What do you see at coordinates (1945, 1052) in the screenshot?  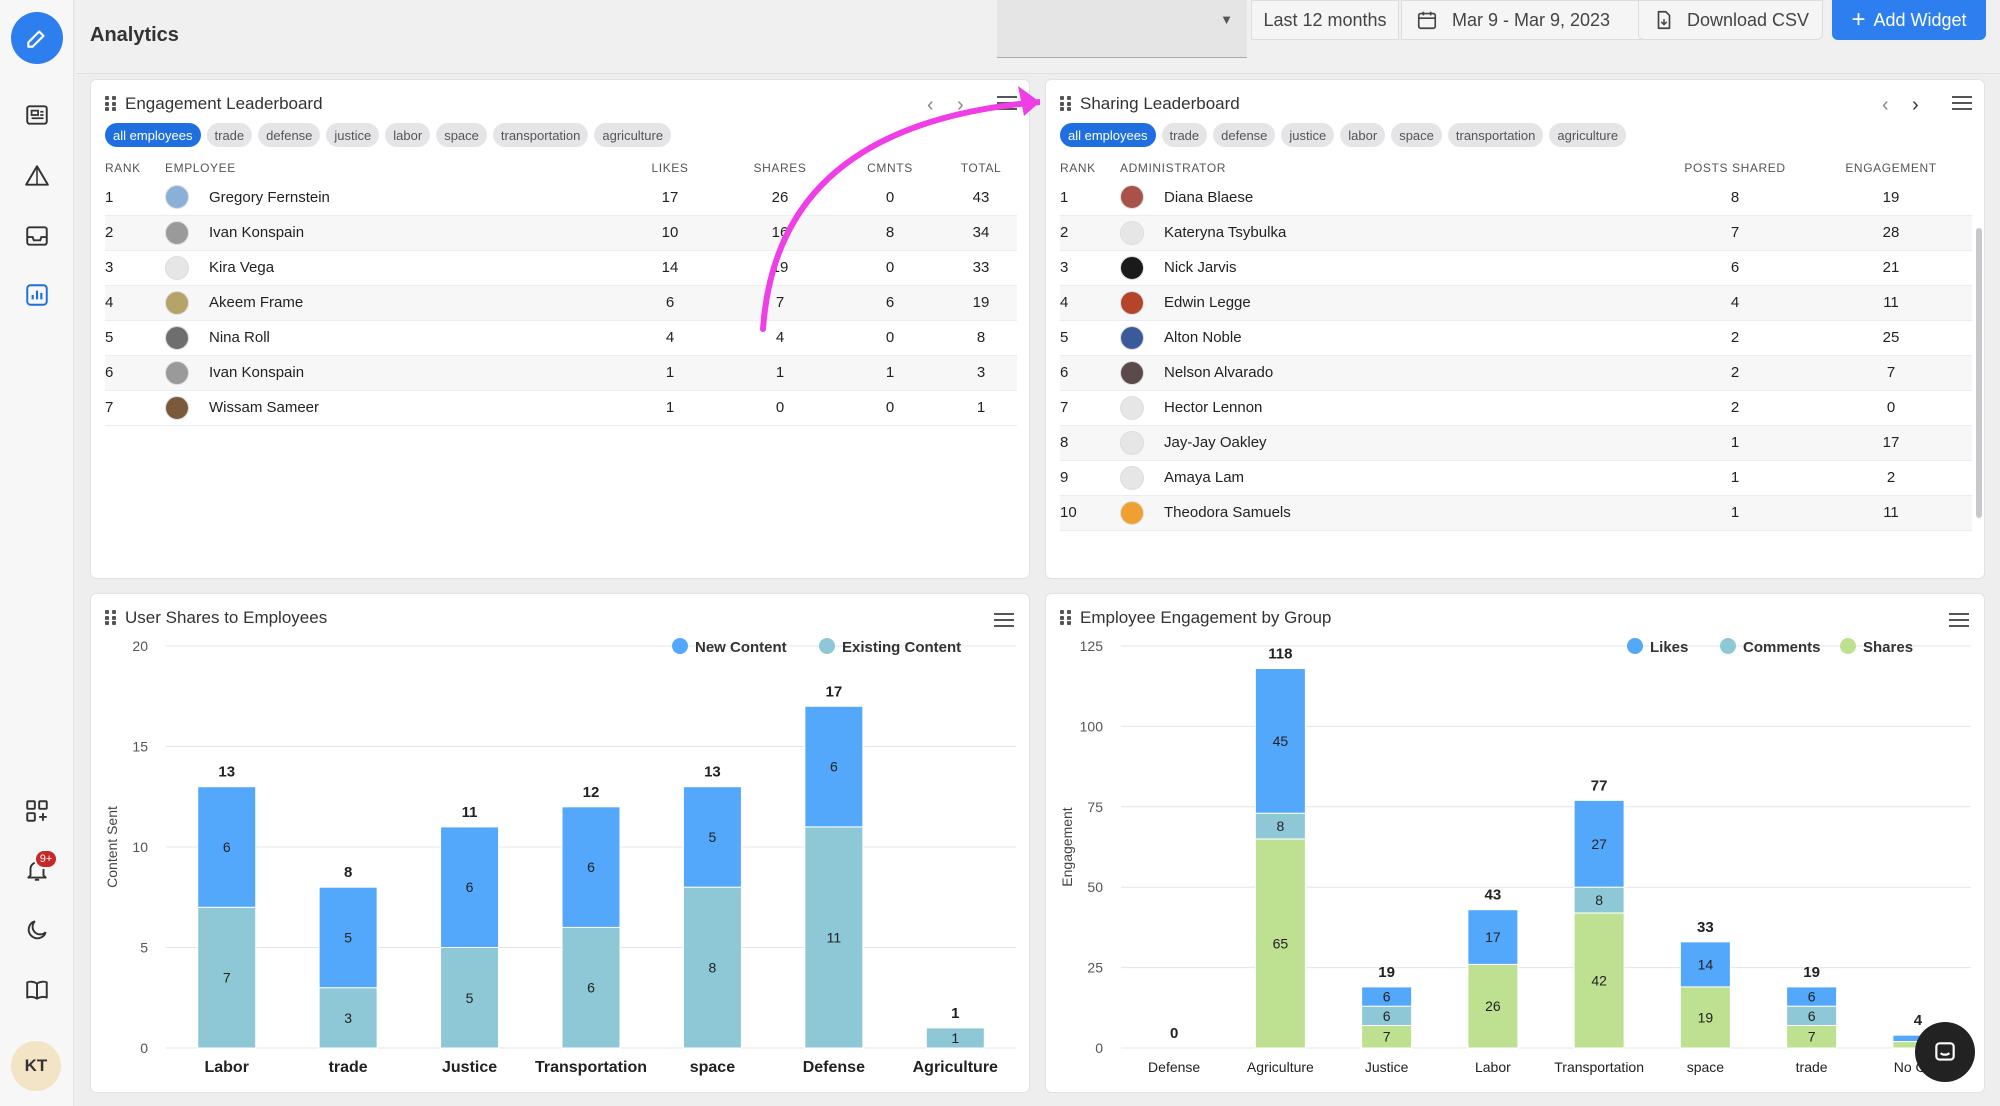 I see `chat-button` at bounding box center [1945, 1052].